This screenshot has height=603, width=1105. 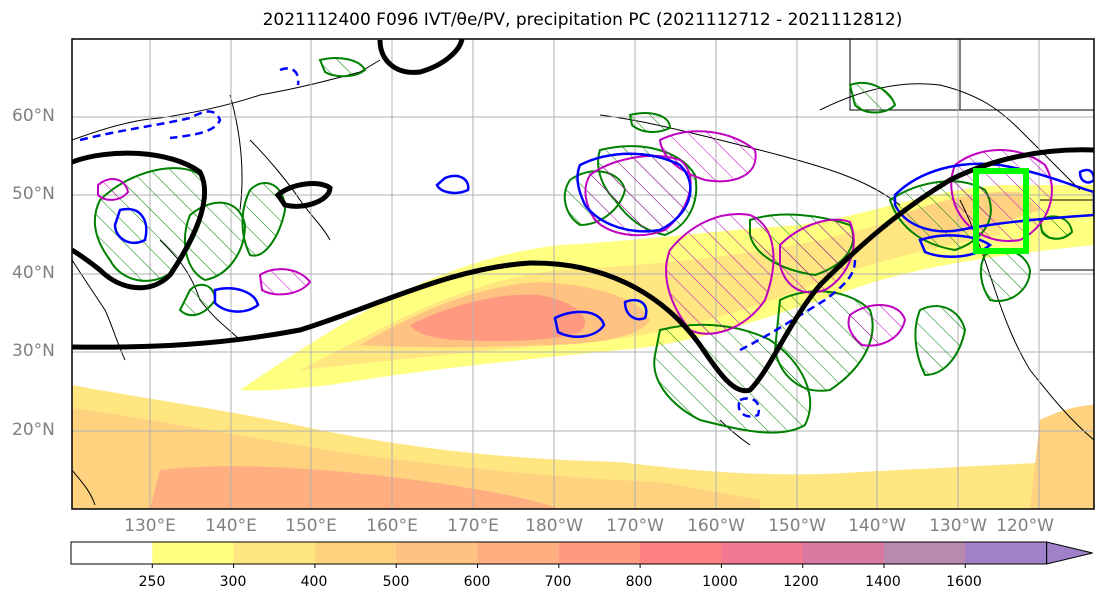 What do you see at coordinates (801, 582) in the screenshot?
I see `colorbar-tick-label: 1200` at bounding box center [801, 582].